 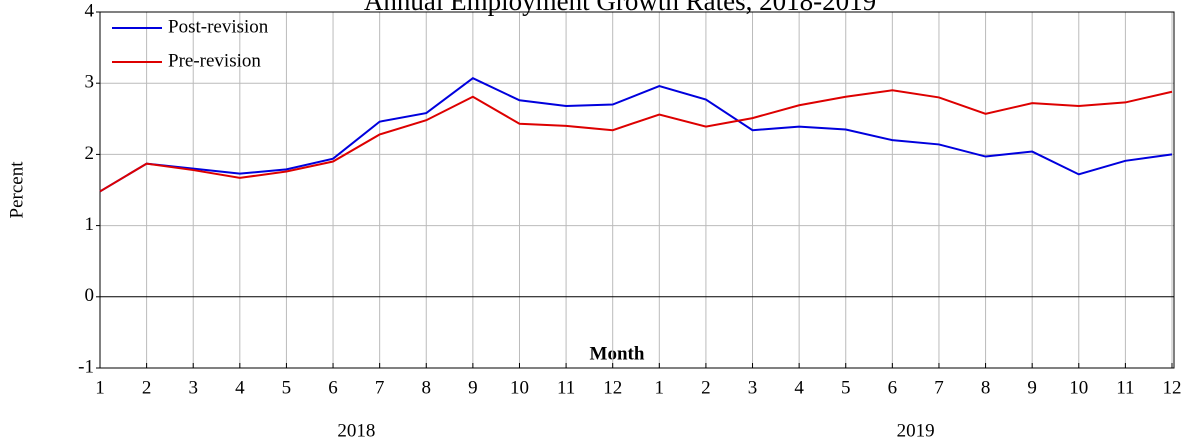 What do you see at coordinates (617, 353) in the screenshot?
I see `x-axis-label: Month` at bounding box center [617, 353].